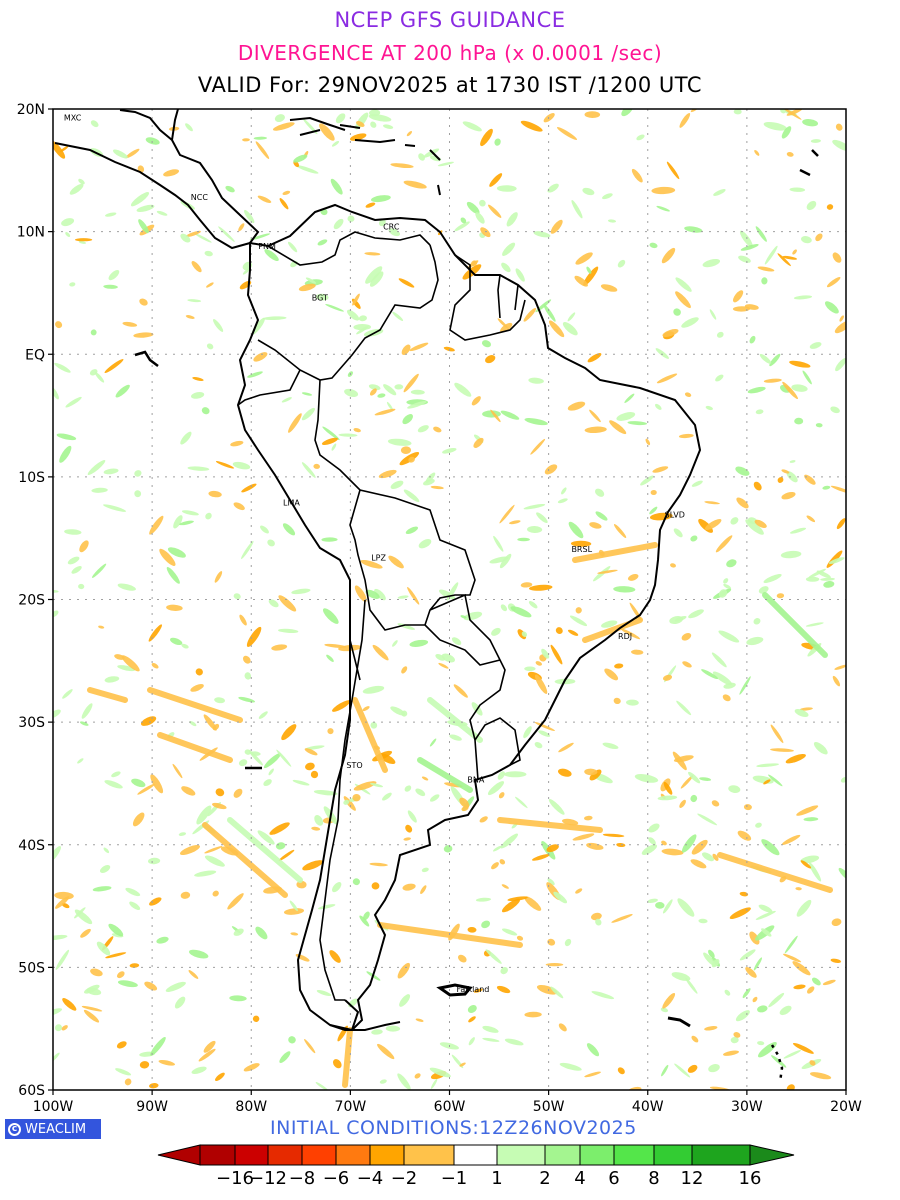 The height and width of the screenshot is (1200, 900). Describe the element at coordinates (195, 747) in the screenshot. I see `divergence-streak` at that location.